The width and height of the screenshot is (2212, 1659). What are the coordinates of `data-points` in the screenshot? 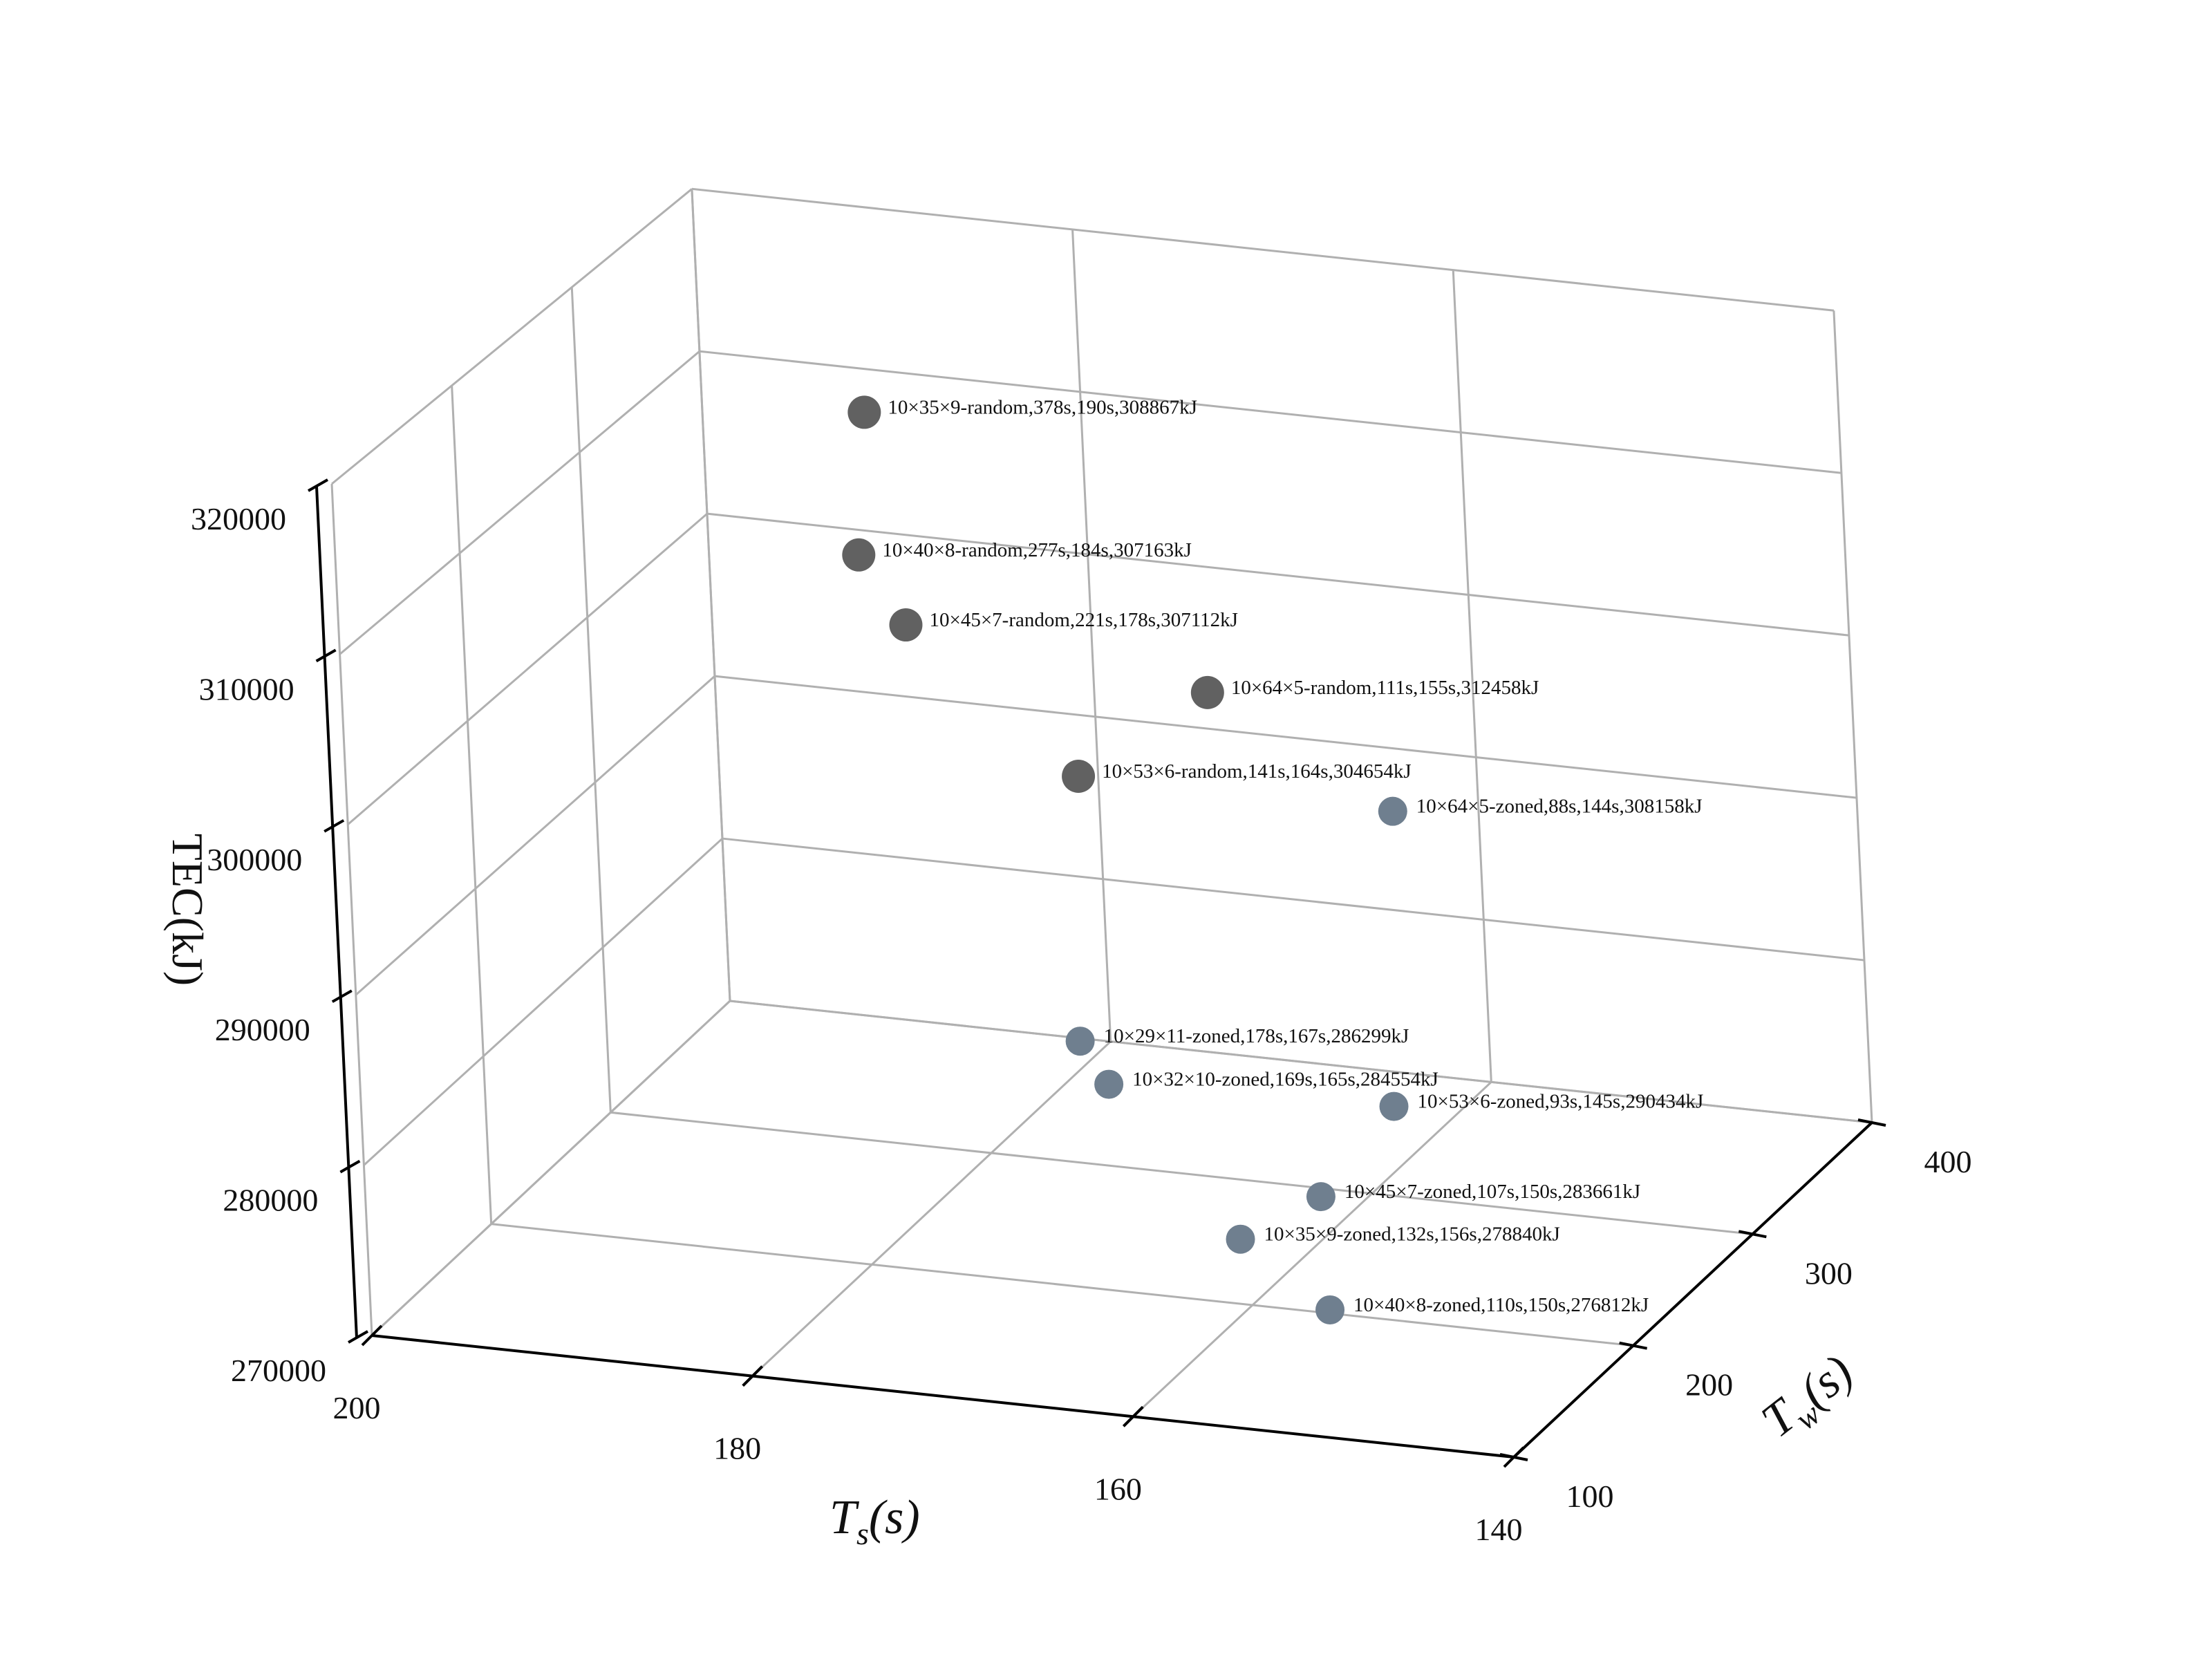 It's located at (1125, 859).